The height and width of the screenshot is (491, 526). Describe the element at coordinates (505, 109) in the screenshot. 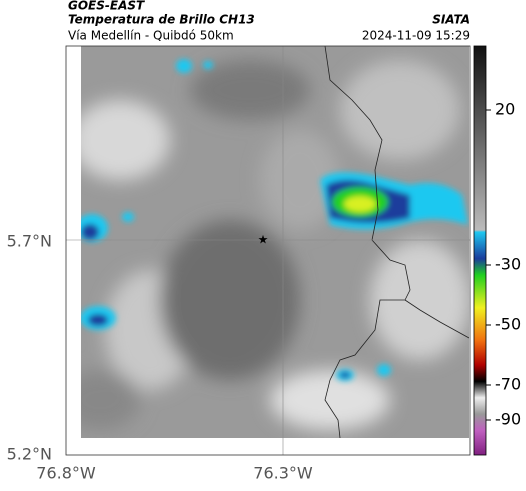

I see `colorbar-tick-label: 20` at that location.